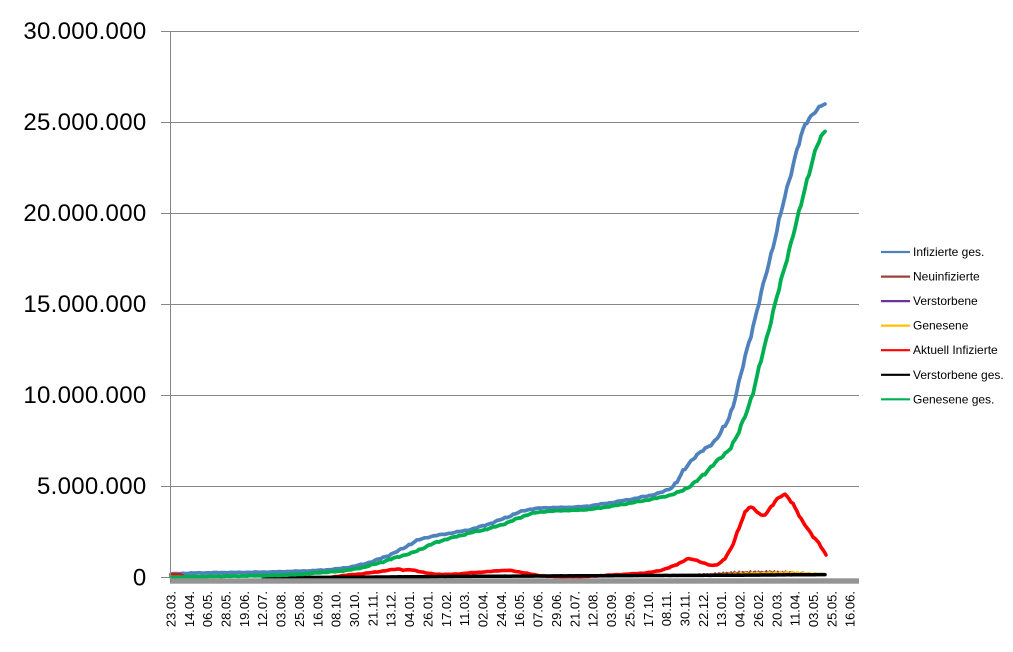 Image resolution: width=1013 pixels, height=652 pixels. I want to click on svg-text: 03.09., so click(611, 609).